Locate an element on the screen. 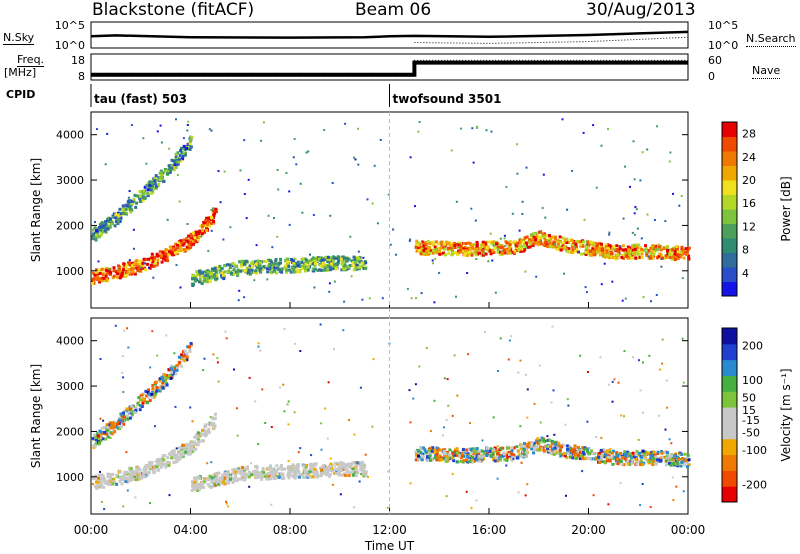 The image size is (800, 554). power-colorbar-tick-4: 20 is located at coordinates (749, 180).